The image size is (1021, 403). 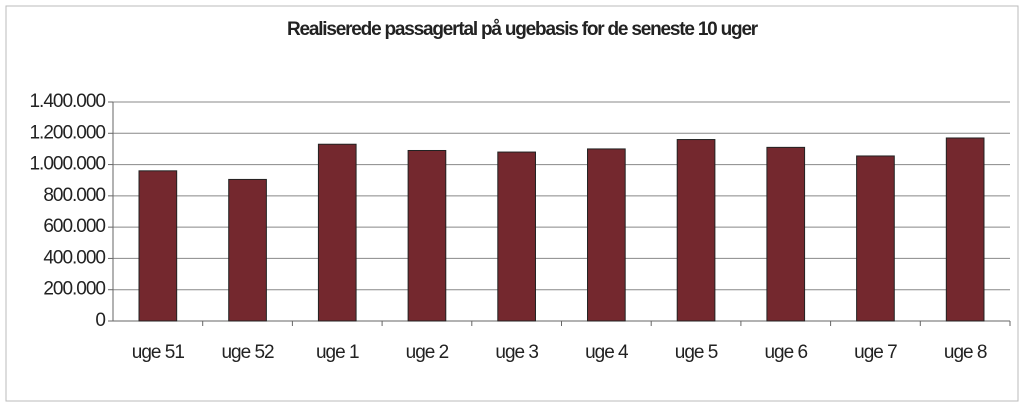 What do you see at coordinates (696, 352) in the screenshot?
I see `x-tick-label: uge 5` at bounding box center [696, 352].